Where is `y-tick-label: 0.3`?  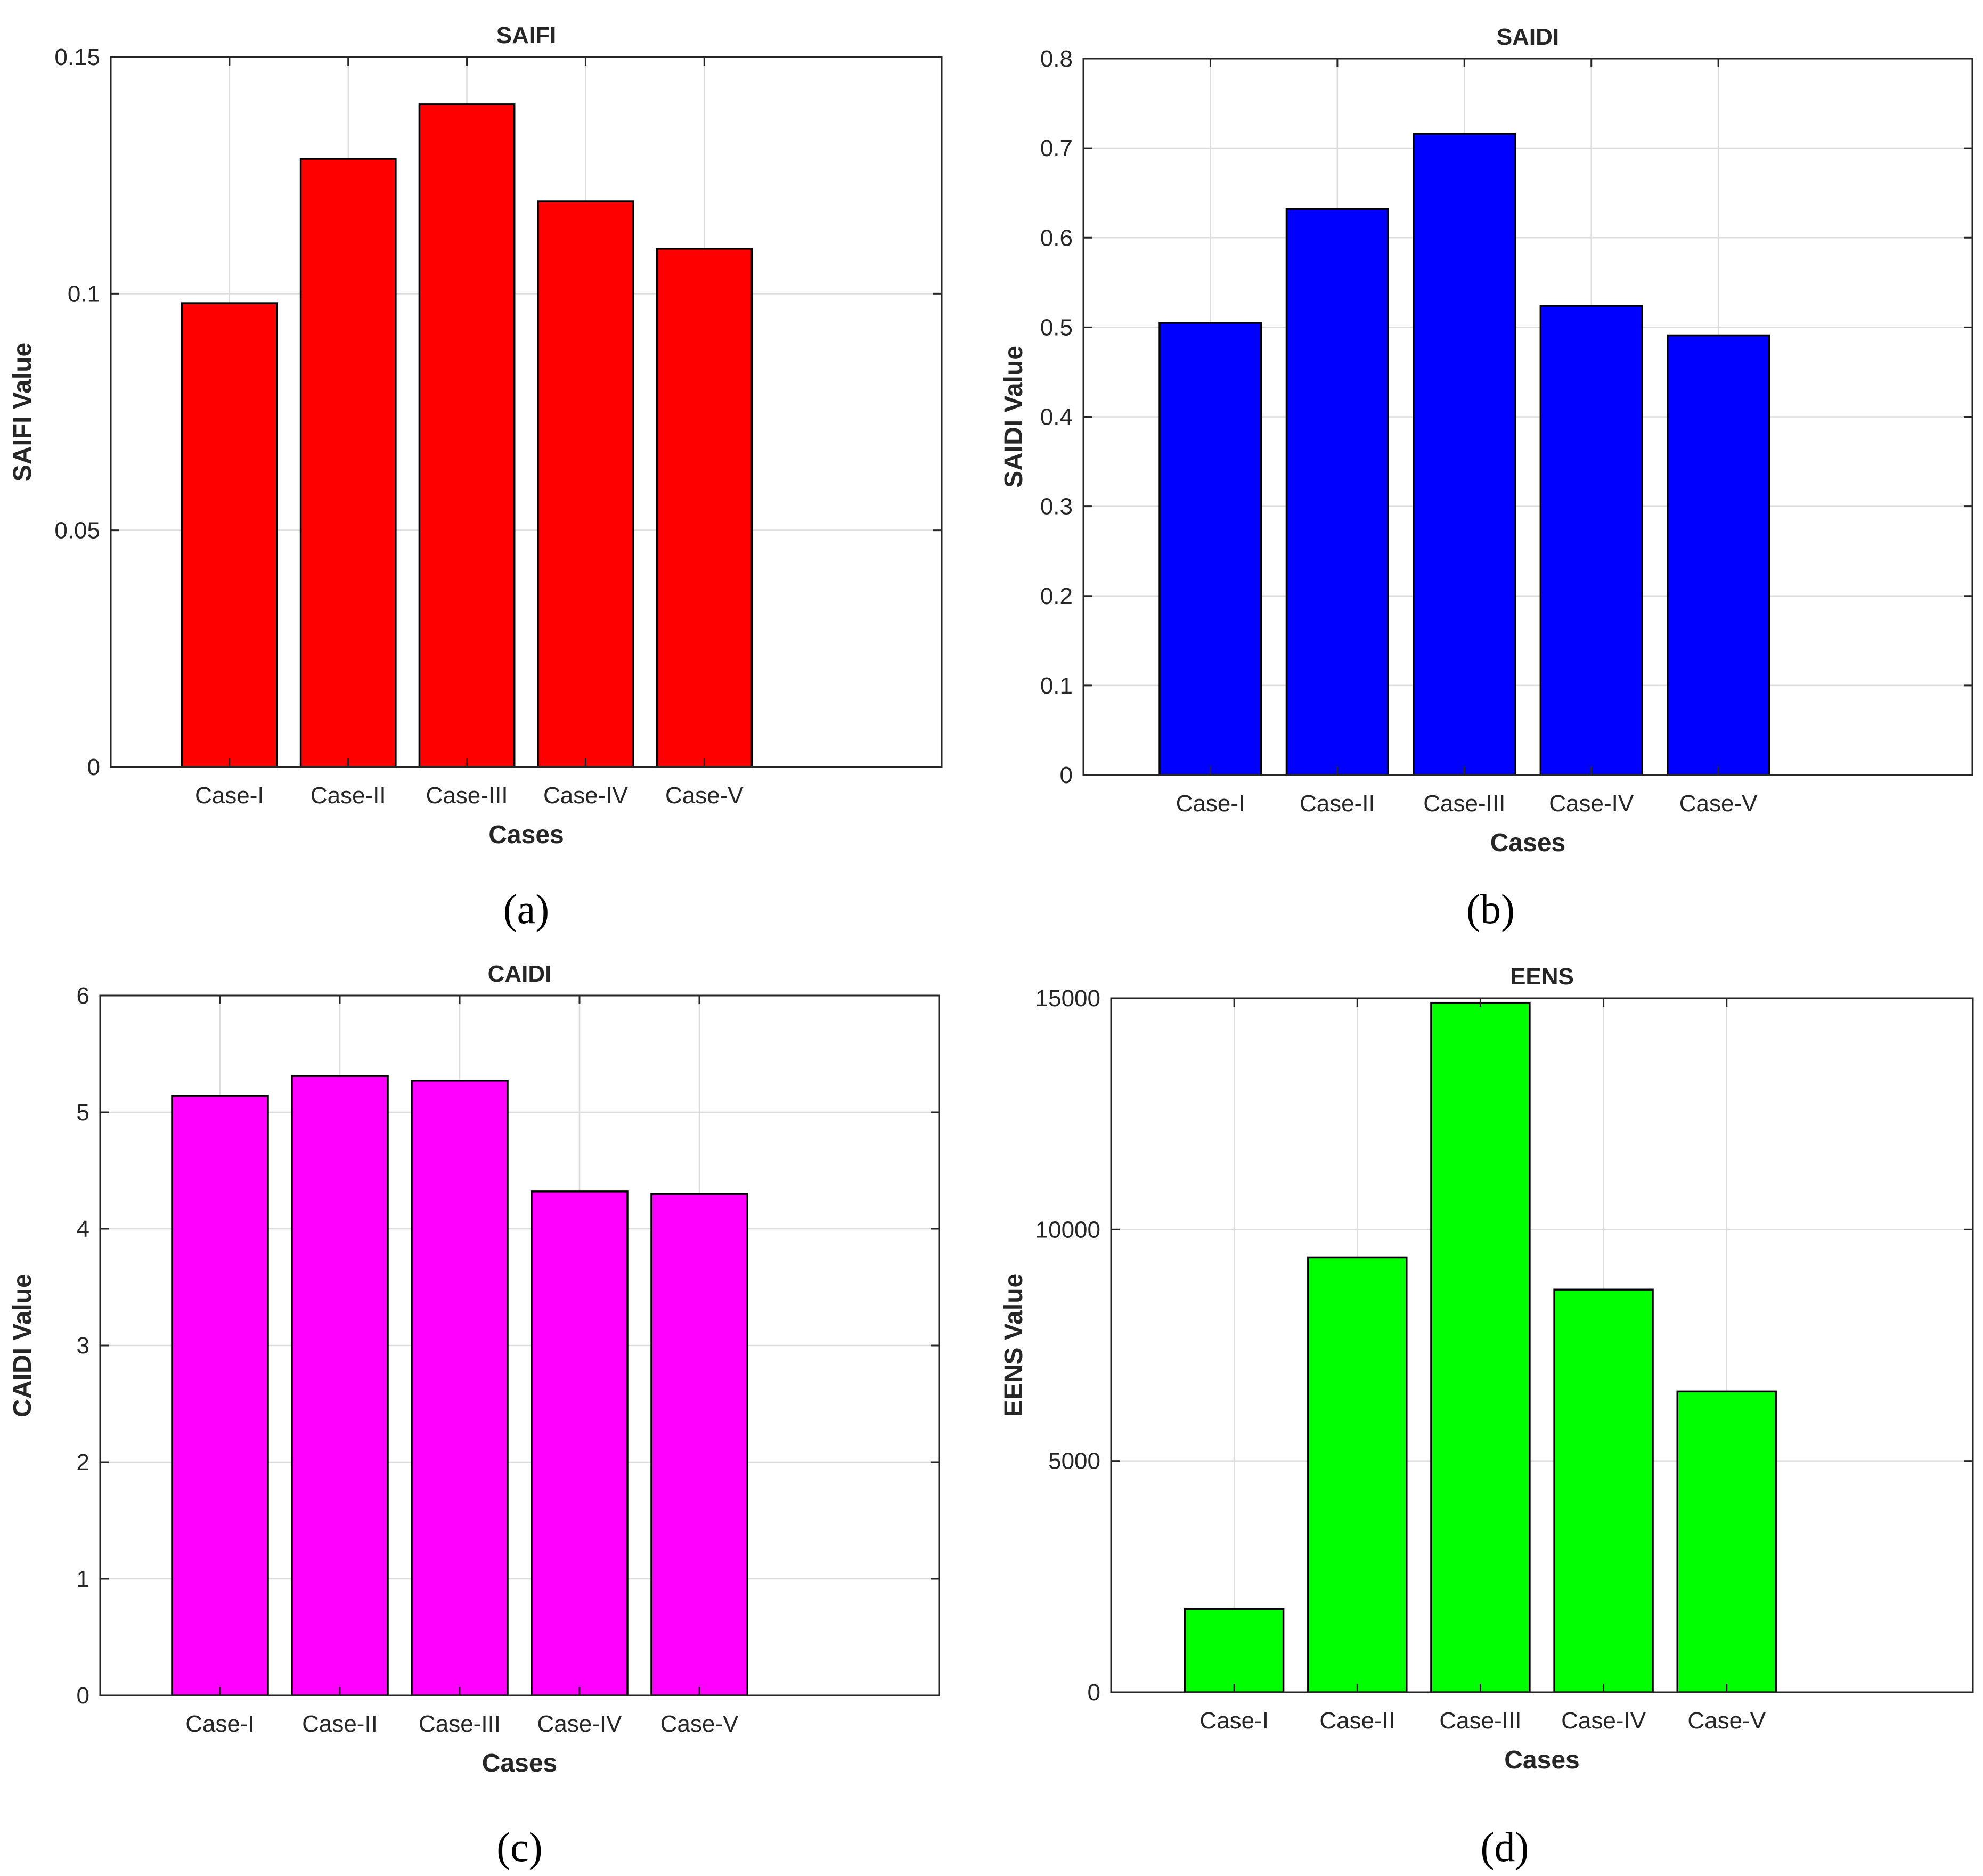
y-tick-label: 0.3 is located at coordinates (1056, 507).